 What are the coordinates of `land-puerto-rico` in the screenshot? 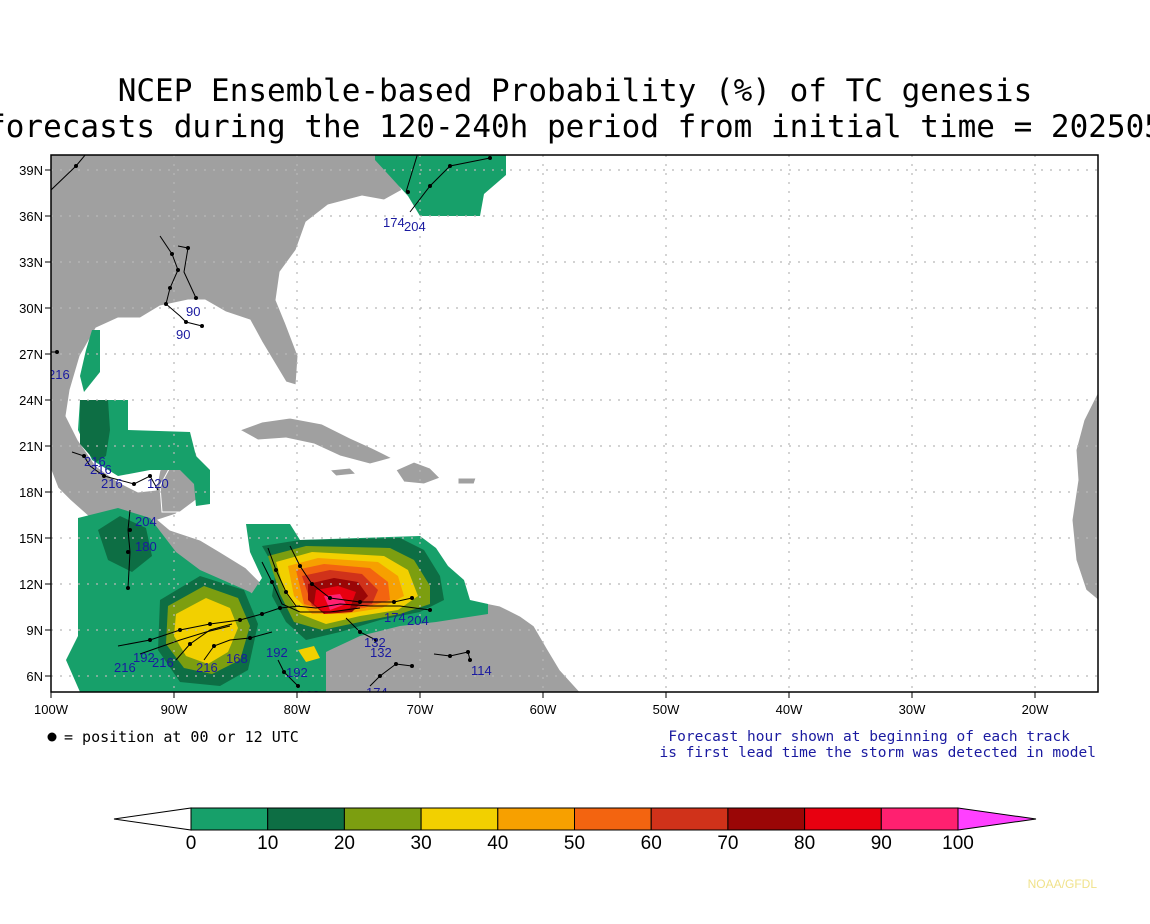 It's located at (467, 481).